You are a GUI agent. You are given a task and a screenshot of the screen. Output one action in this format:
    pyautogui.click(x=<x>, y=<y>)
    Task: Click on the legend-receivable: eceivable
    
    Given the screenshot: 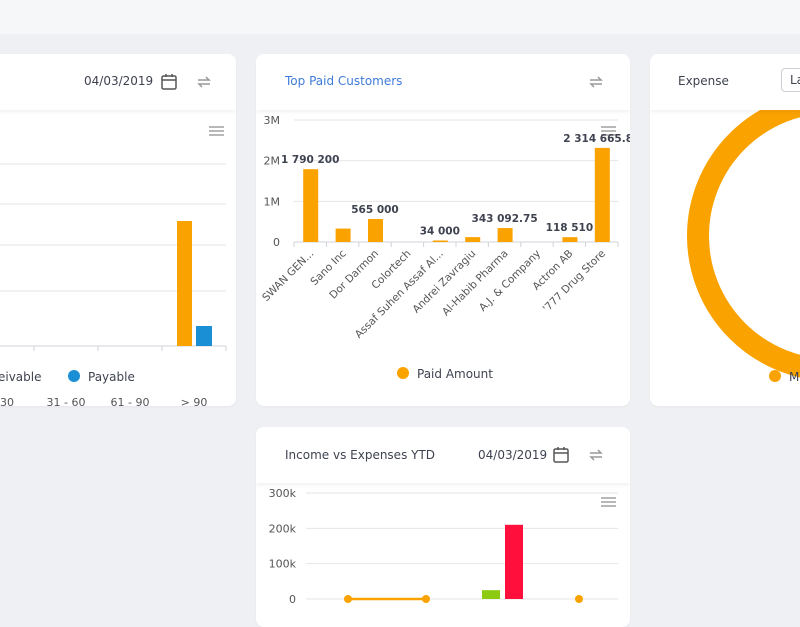 What is the action you would take?
    pyautogui.click(x=21, y=377)
    